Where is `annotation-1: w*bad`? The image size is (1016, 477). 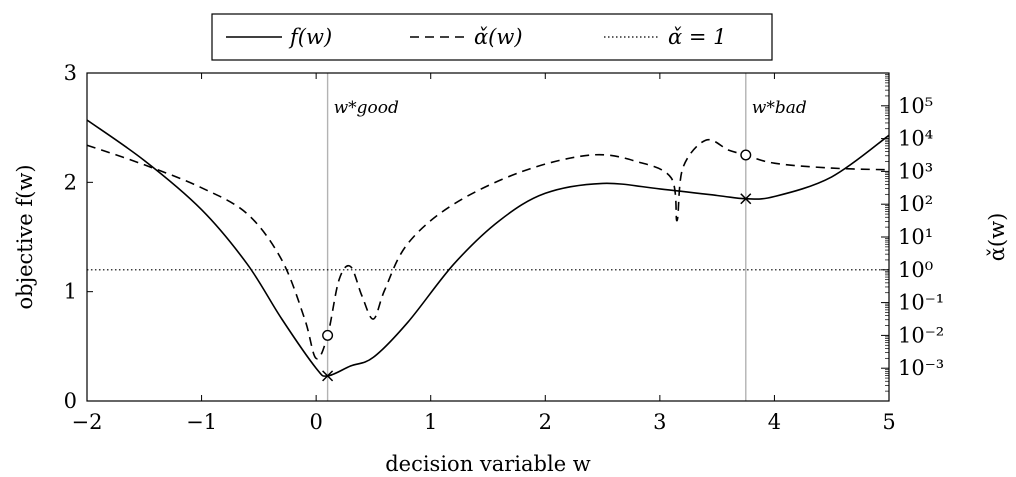 annotation-1: w*bad is located at coordinates (779, 108).